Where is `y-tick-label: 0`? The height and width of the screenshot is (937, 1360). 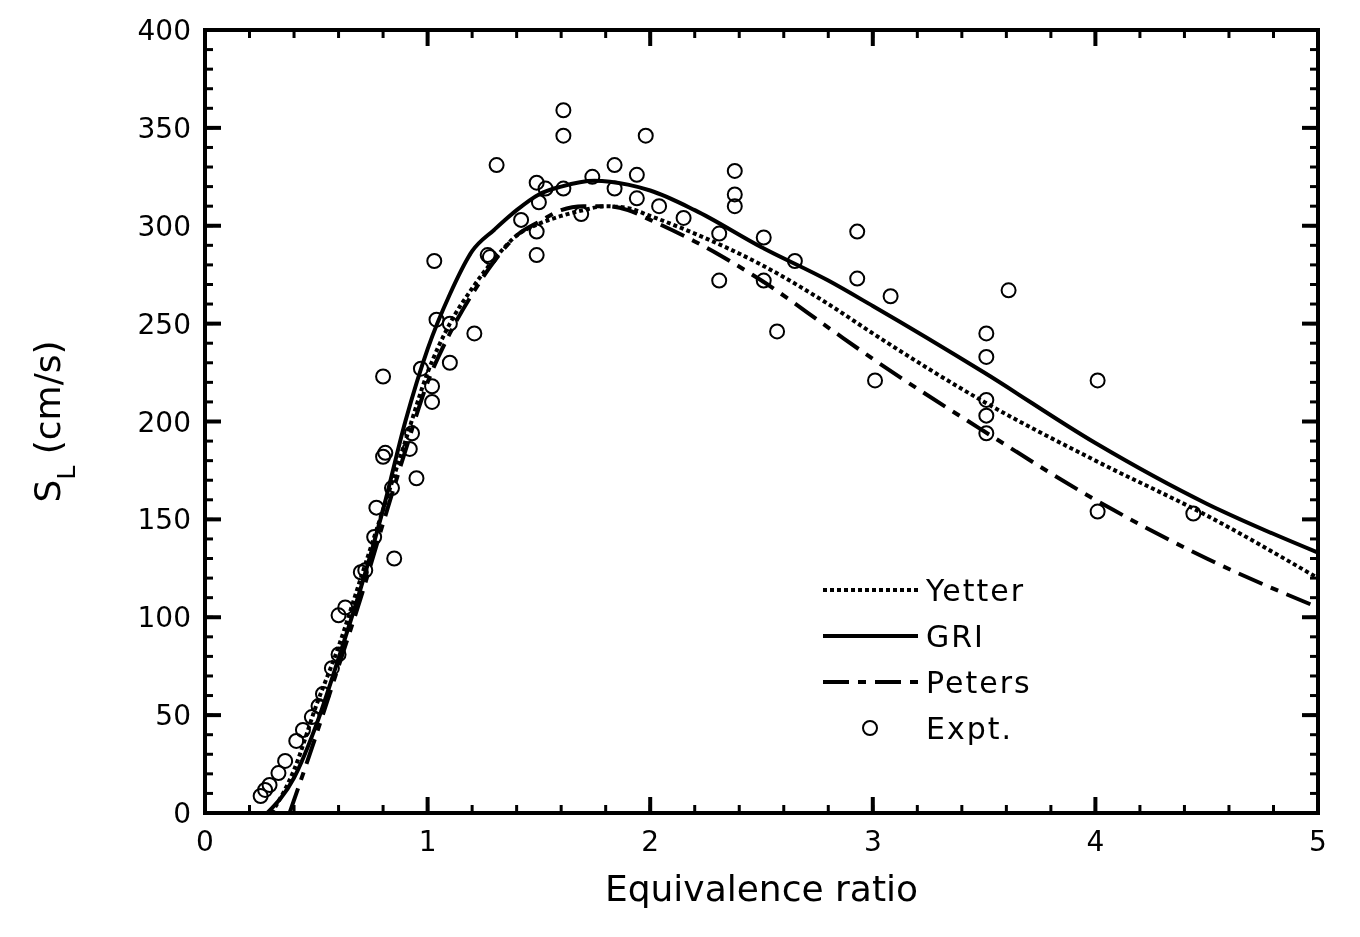 y-tick-label: 0 is located at coordinates (182, 813).